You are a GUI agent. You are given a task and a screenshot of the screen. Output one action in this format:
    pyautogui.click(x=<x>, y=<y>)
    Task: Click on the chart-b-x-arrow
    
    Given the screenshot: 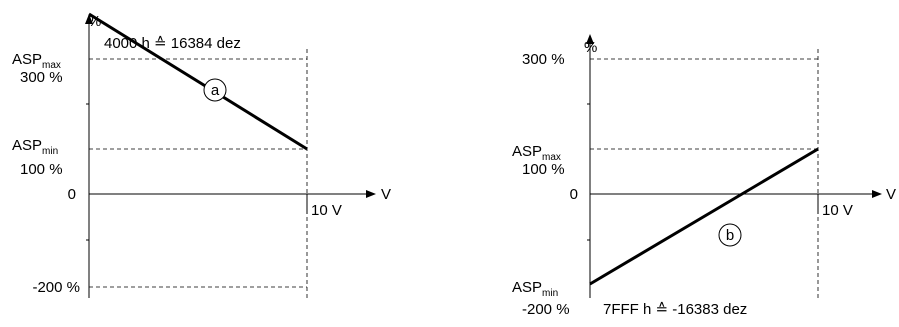 What is the action you would take?
    pyautogui.click(x=877, y=194)
    